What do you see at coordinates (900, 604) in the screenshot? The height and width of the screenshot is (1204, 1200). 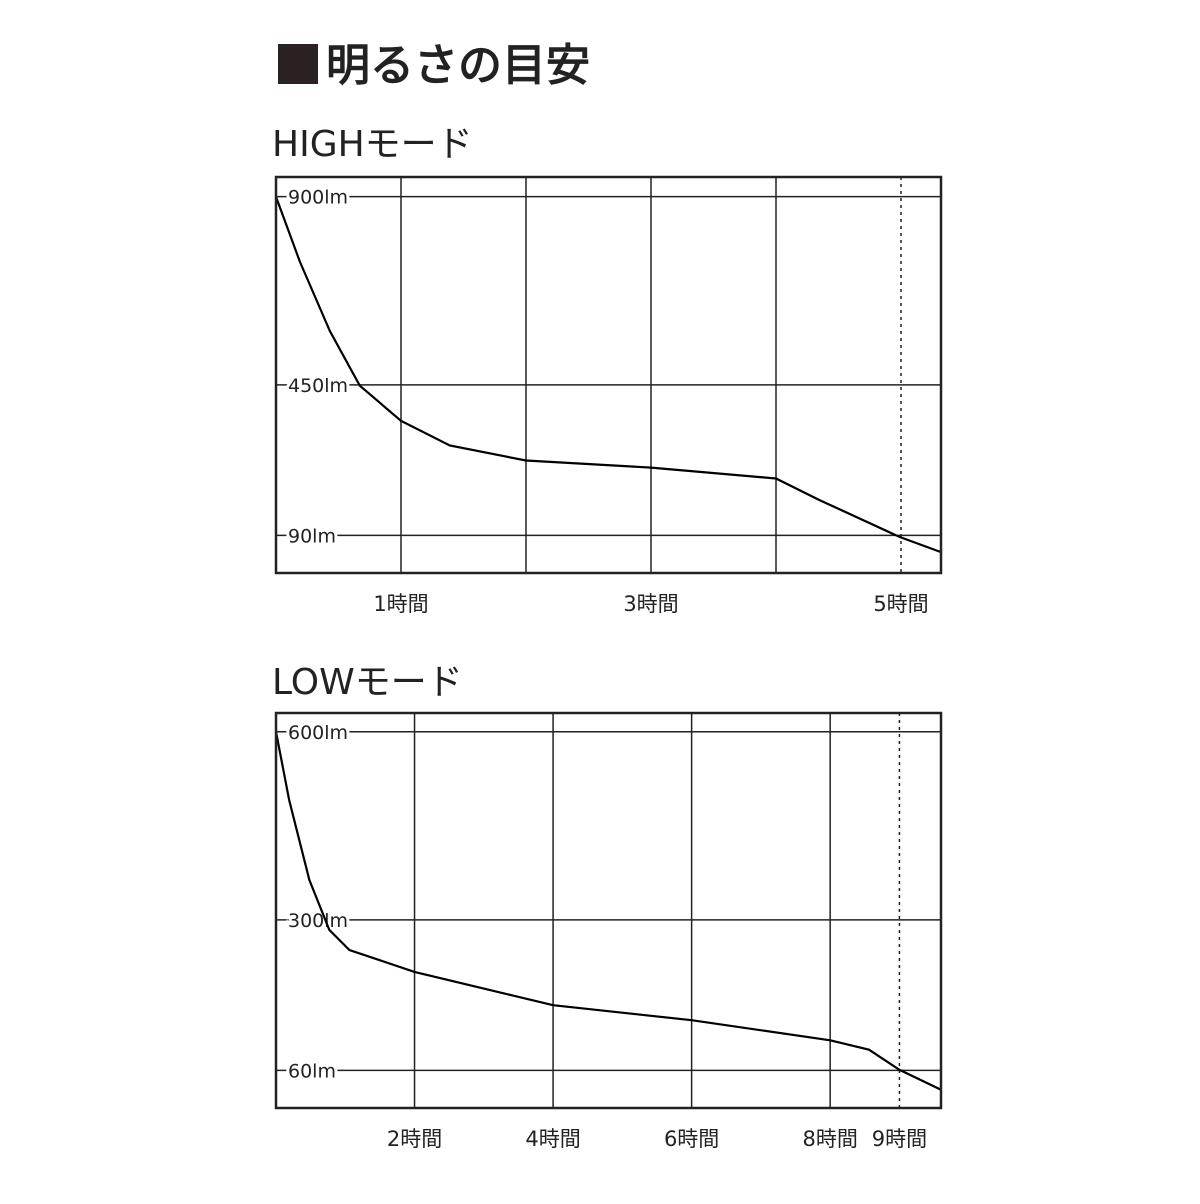 I see `x-tick-label: 5時間` at bounding box center [900, 604].